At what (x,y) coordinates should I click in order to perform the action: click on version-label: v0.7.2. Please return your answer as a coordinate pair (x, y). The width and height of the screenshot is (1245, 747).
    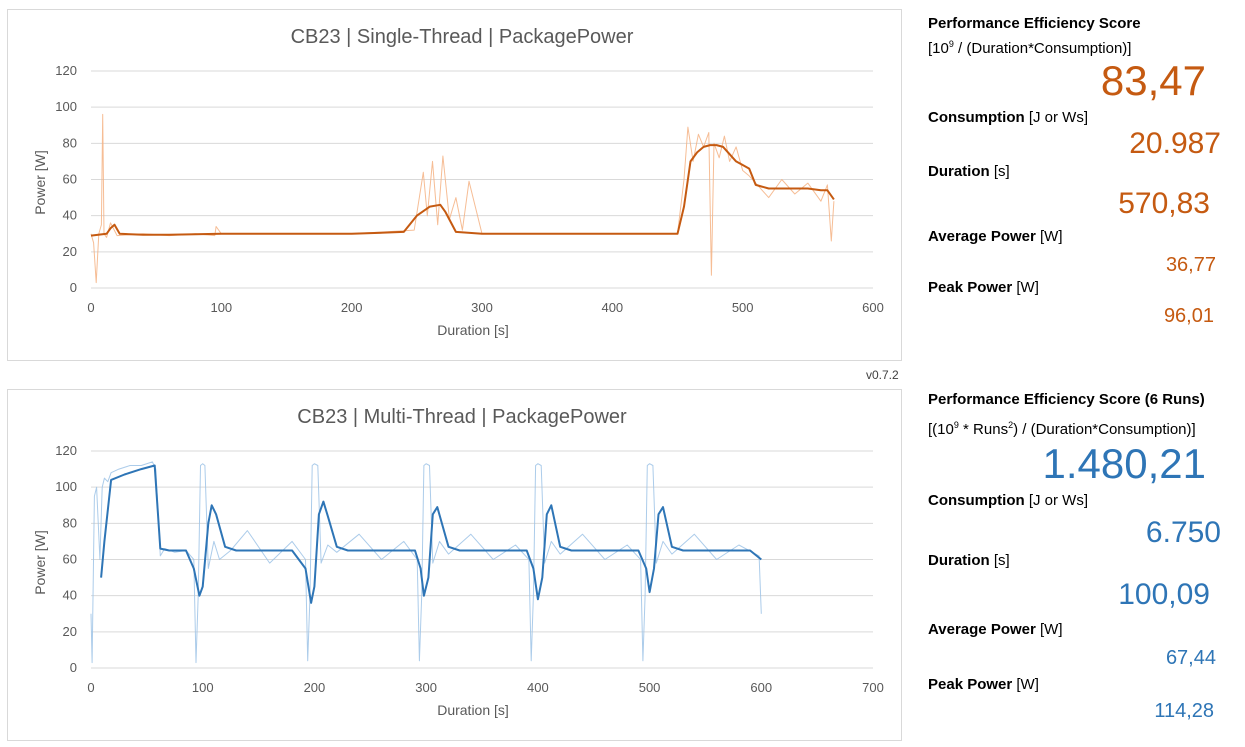
    Looking at the image, I should click on (882, 375).